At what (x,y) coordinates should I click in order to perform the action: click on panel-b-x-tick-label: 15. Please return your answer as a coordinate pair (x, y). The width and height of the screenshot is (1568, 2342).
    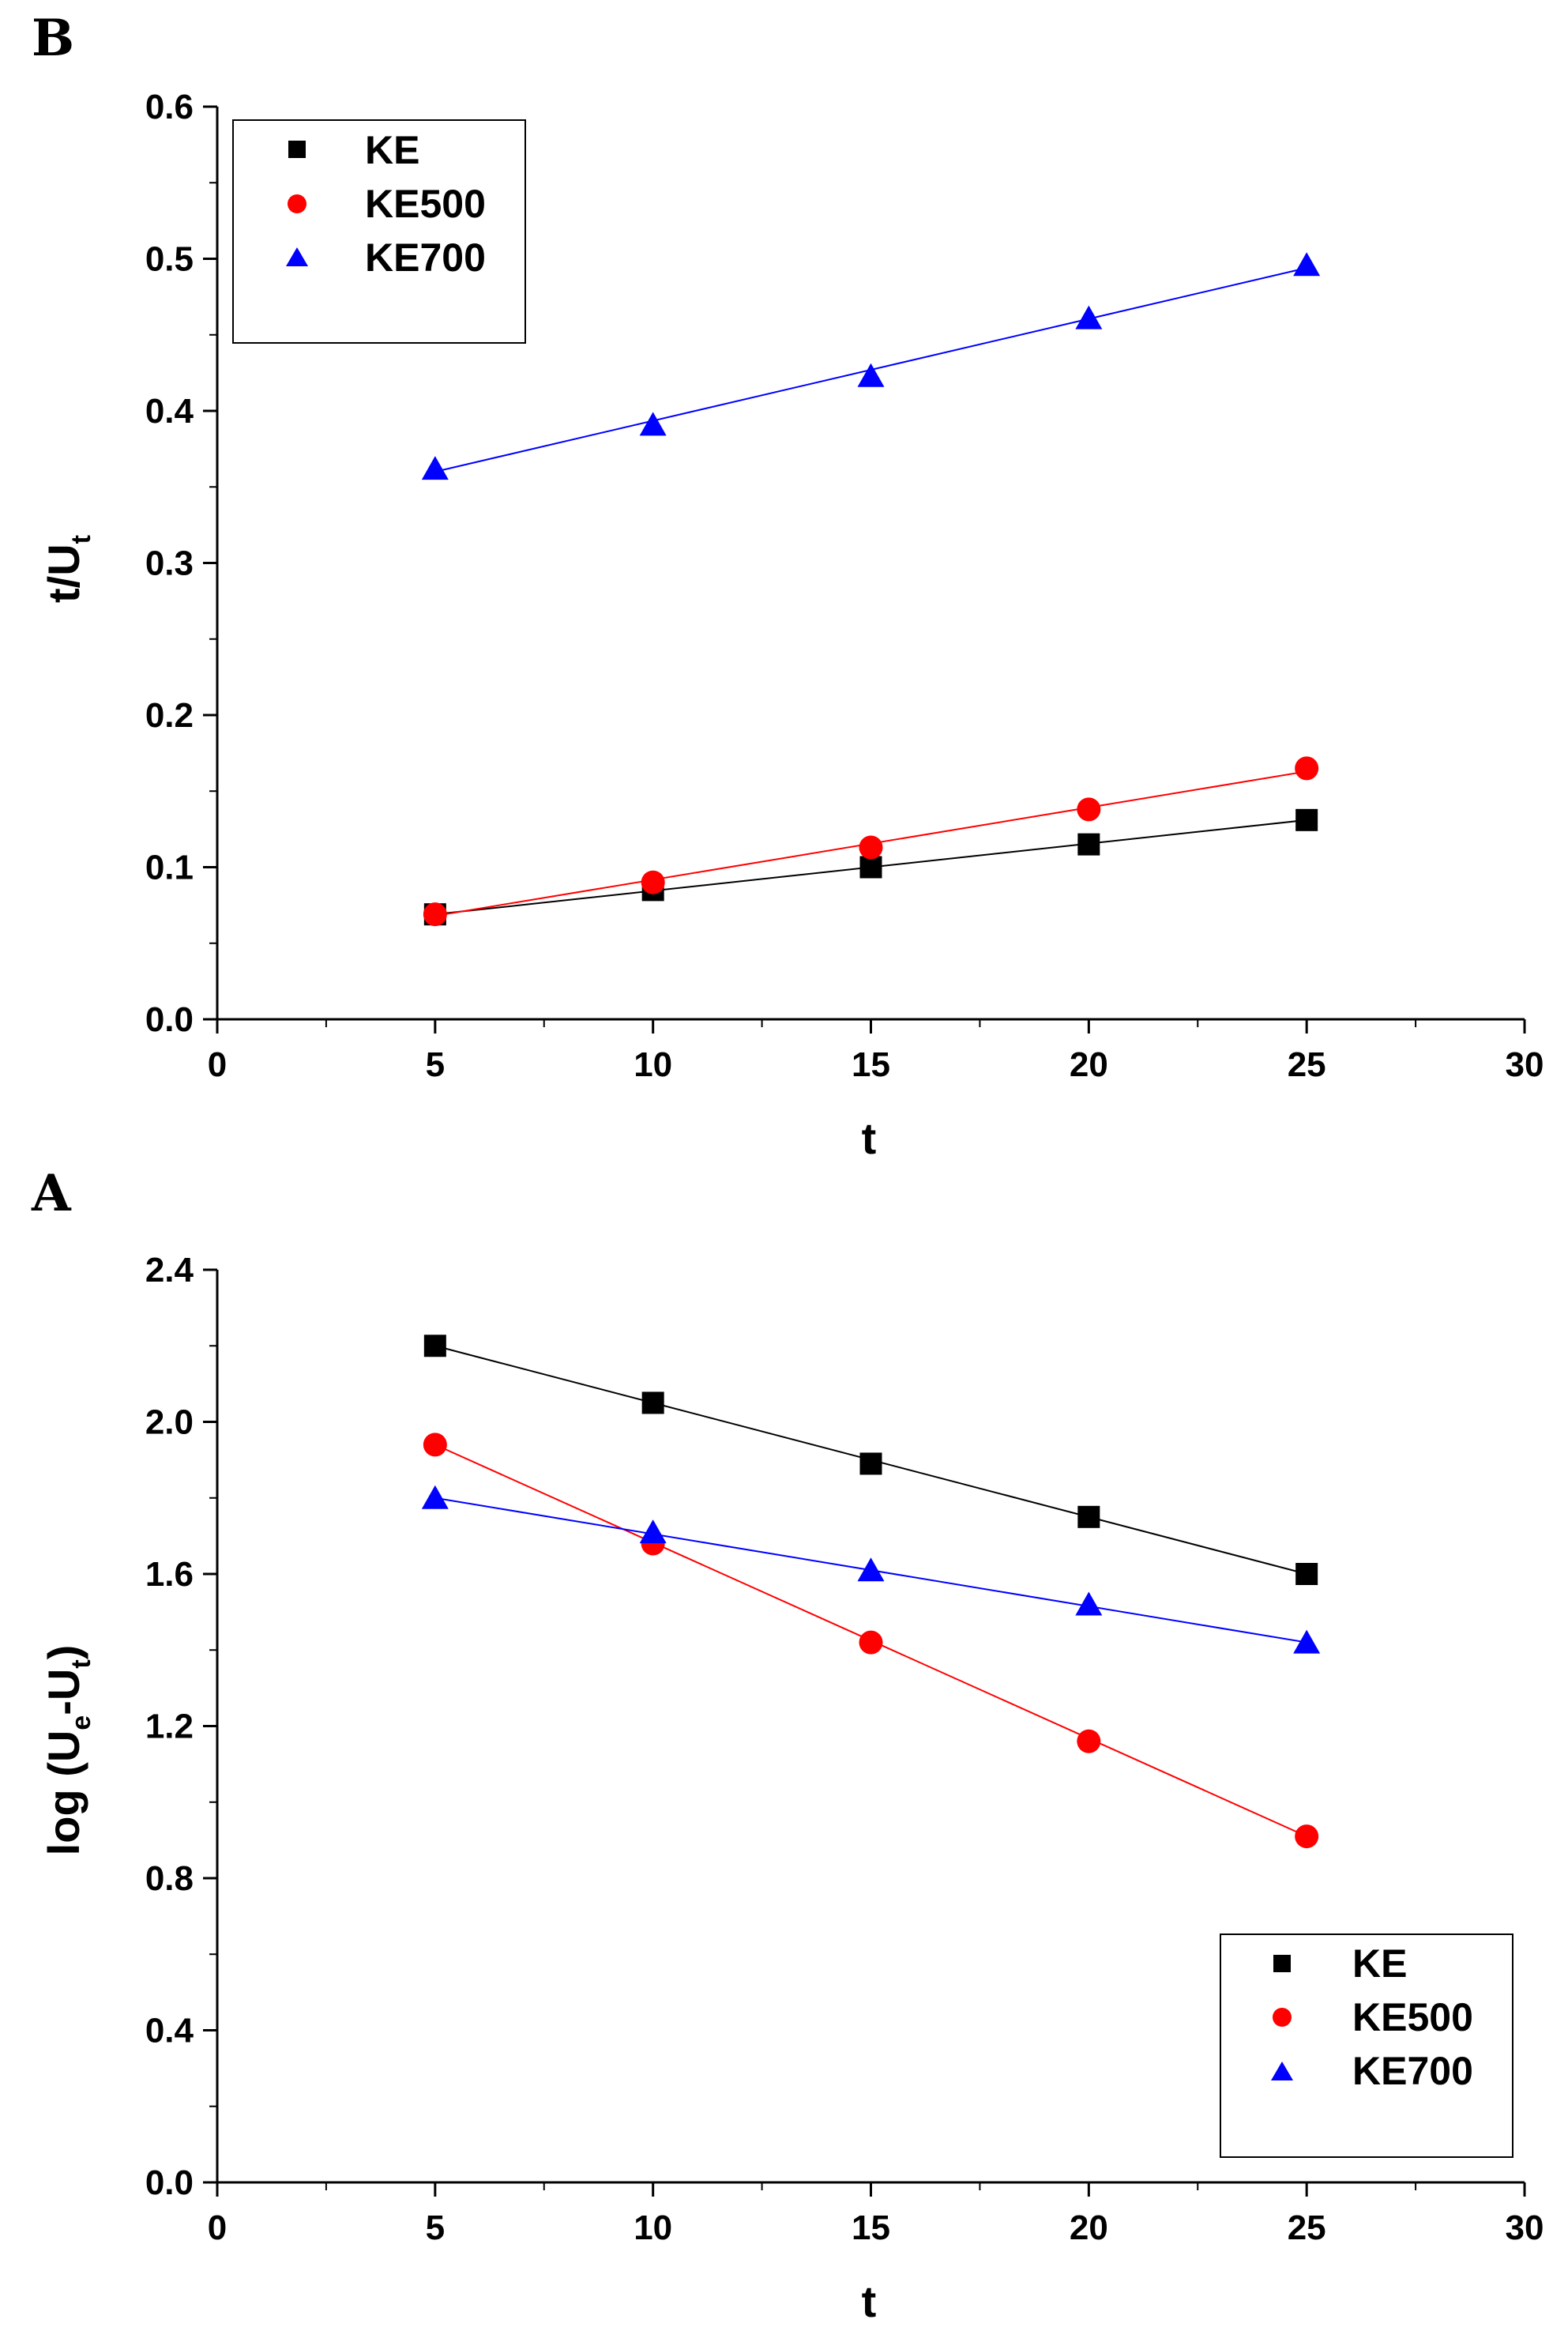
    Looking at the image, I should click on (871, 1064).